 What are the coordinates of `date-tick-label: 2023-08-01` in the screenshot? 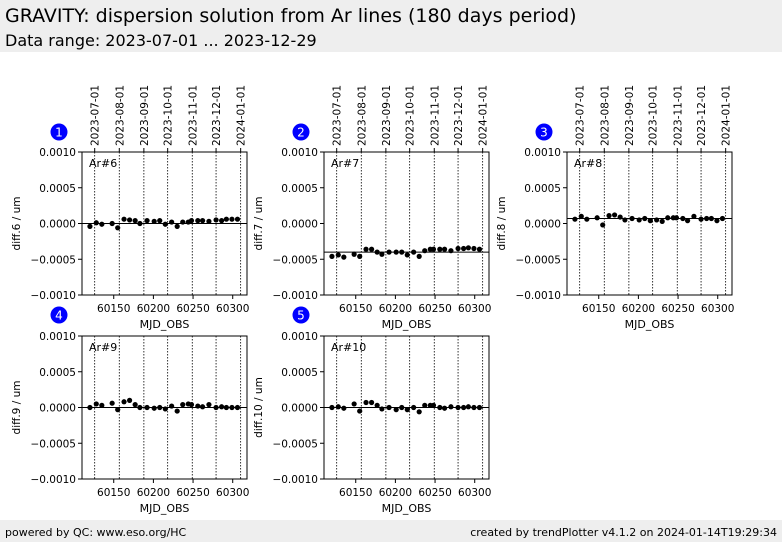 It's located at (362, 115).